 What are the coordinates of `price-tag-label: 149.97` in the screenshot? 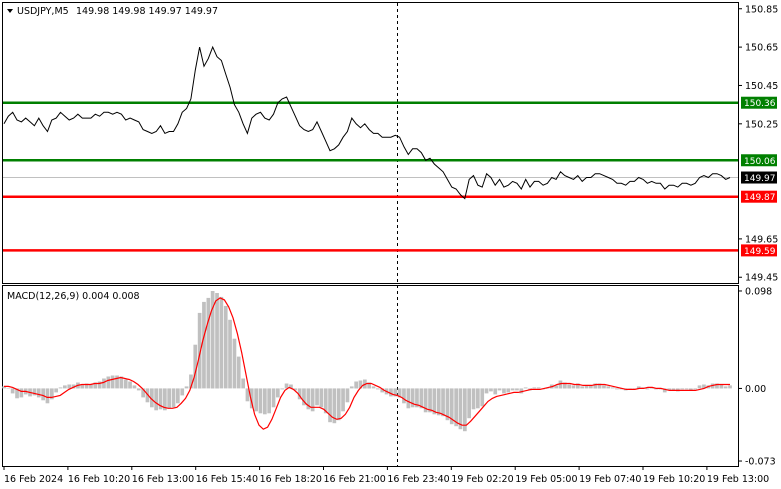 It's located at (760, 179).